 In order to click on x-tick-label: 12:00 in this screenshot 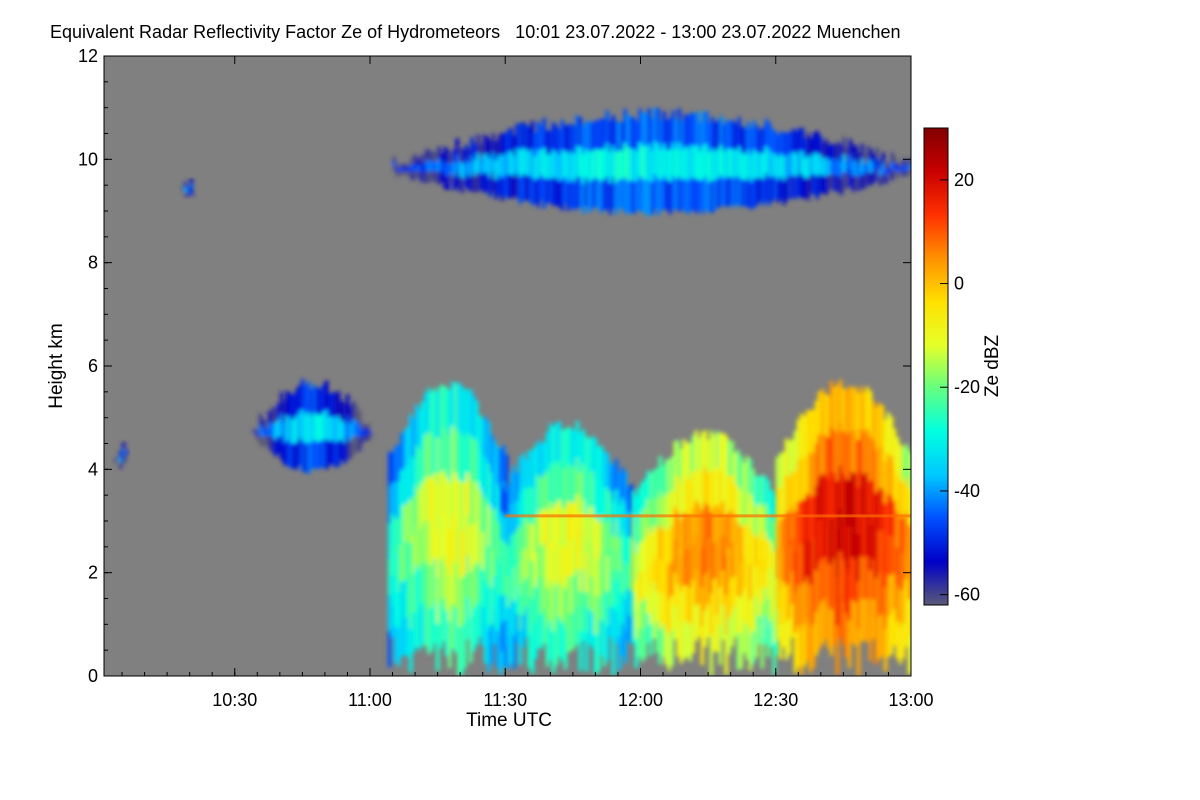, I will do `click(640, 700)`.